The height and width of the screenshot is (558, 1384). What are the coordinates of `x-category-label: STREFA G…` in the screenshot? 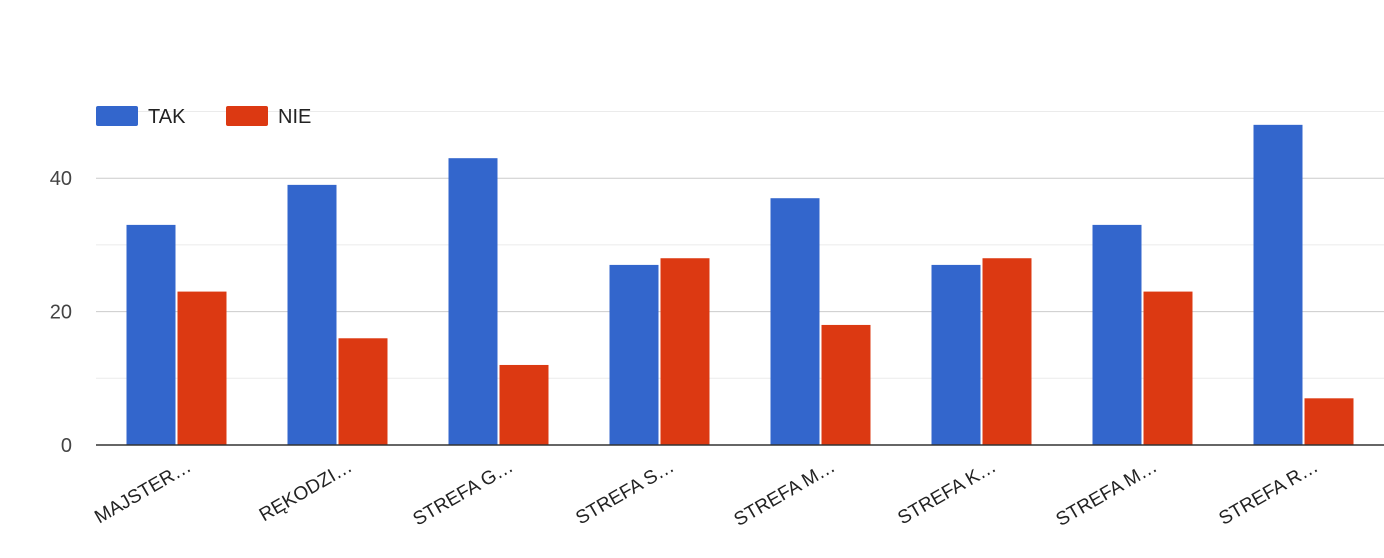 It's located at (463, 493).